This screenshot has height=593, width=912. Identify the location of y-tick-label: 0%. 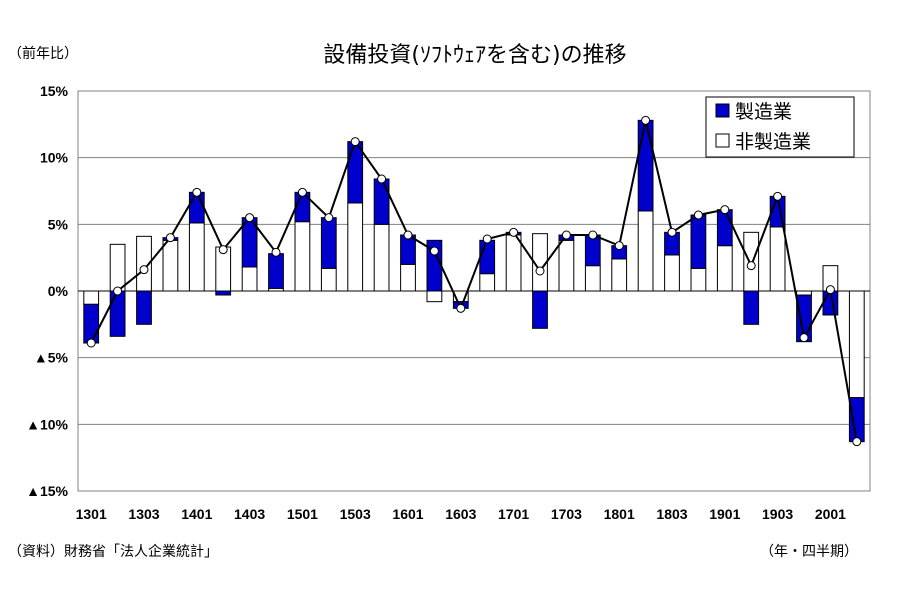
(58, 291).